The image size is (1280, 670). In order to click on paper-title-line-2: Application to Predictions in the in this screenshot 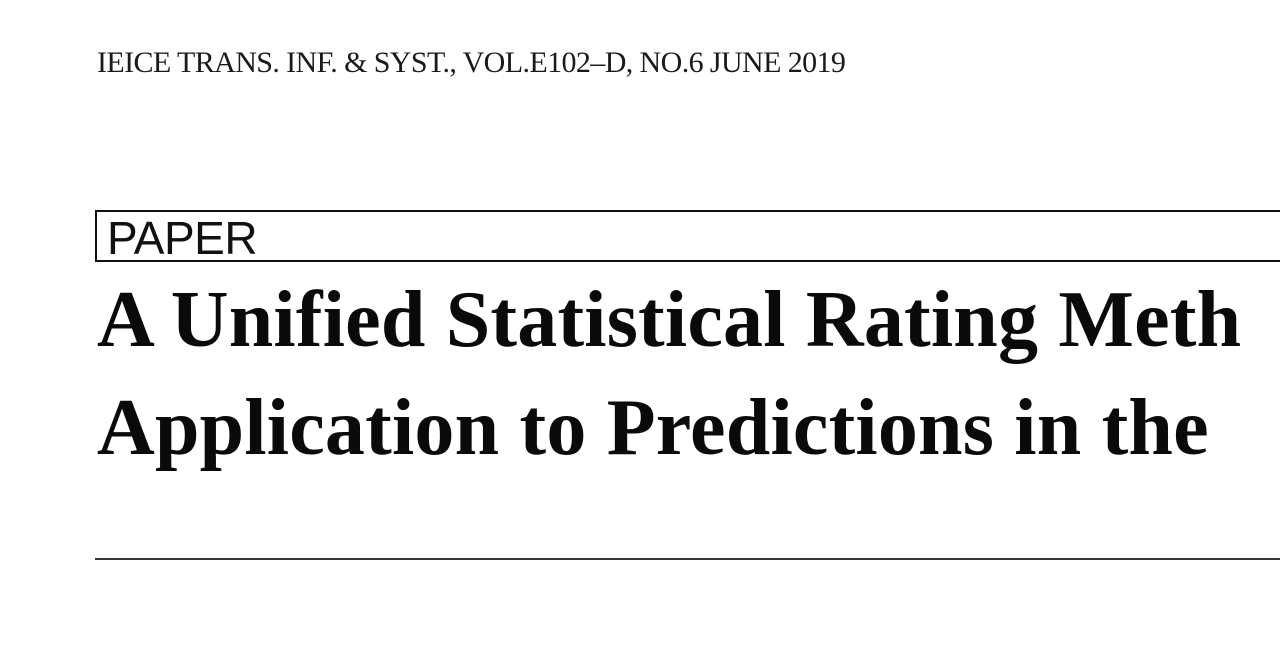, I will do `click(653, 428)`.